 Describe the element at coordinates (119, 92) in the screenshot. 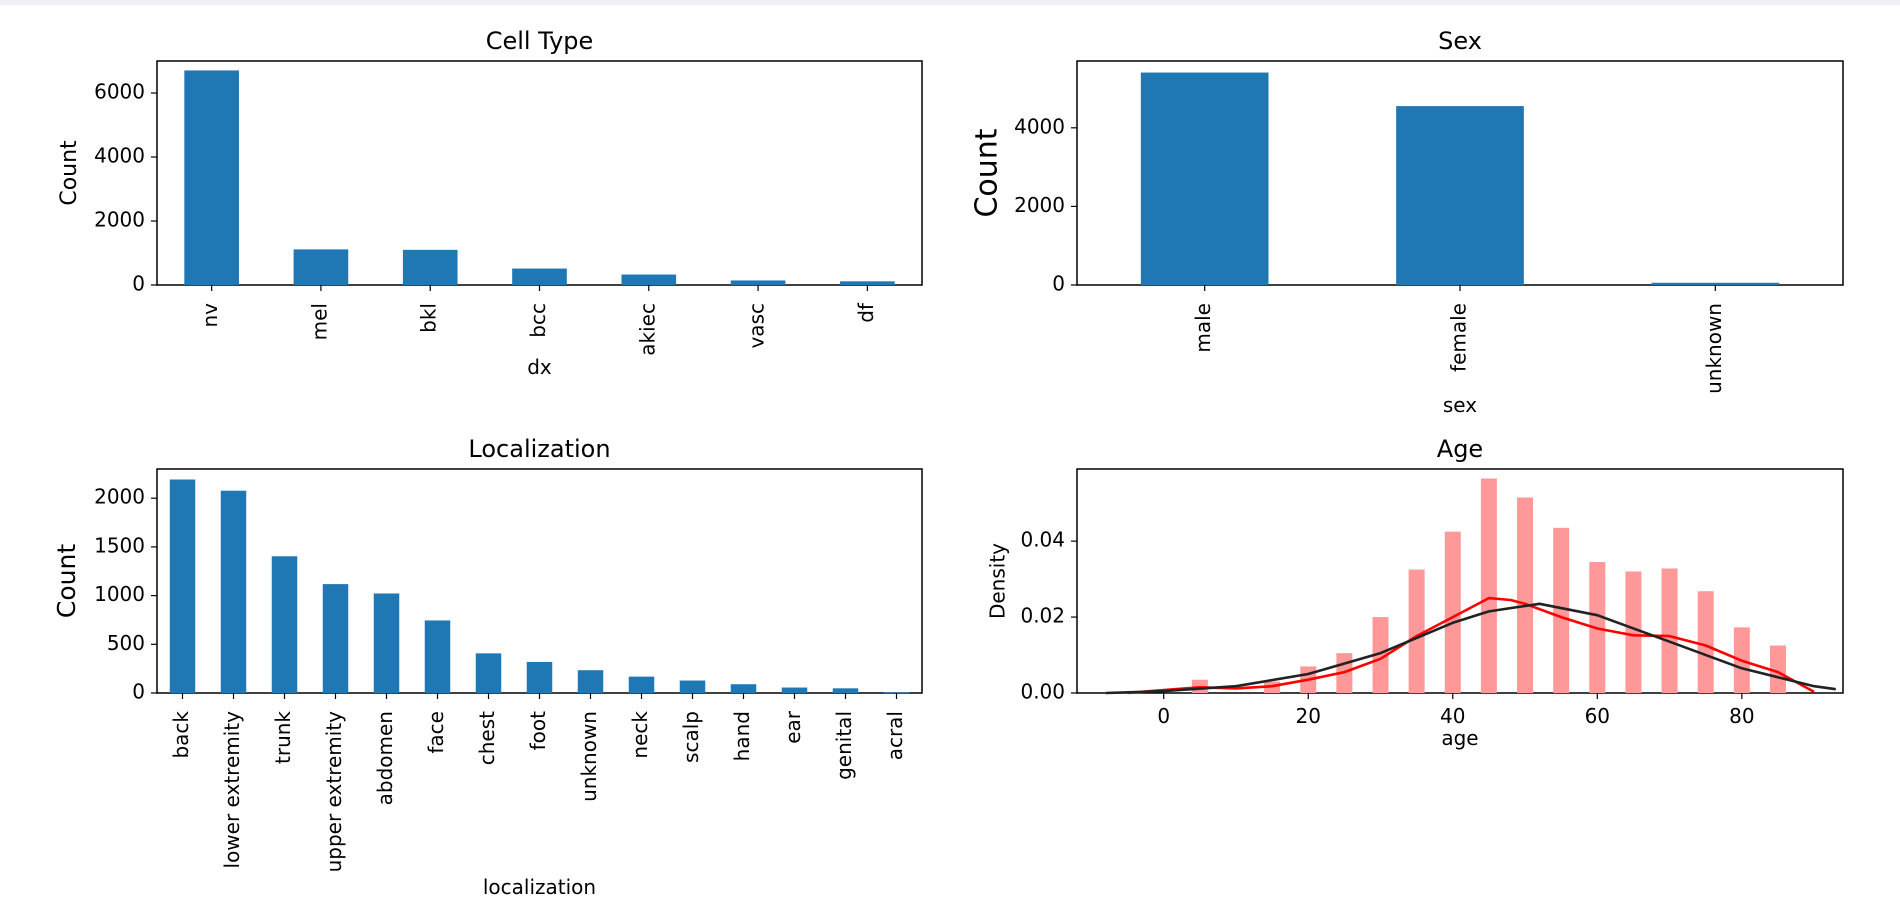

I see `y-tick-label-0: 6000` at that location.